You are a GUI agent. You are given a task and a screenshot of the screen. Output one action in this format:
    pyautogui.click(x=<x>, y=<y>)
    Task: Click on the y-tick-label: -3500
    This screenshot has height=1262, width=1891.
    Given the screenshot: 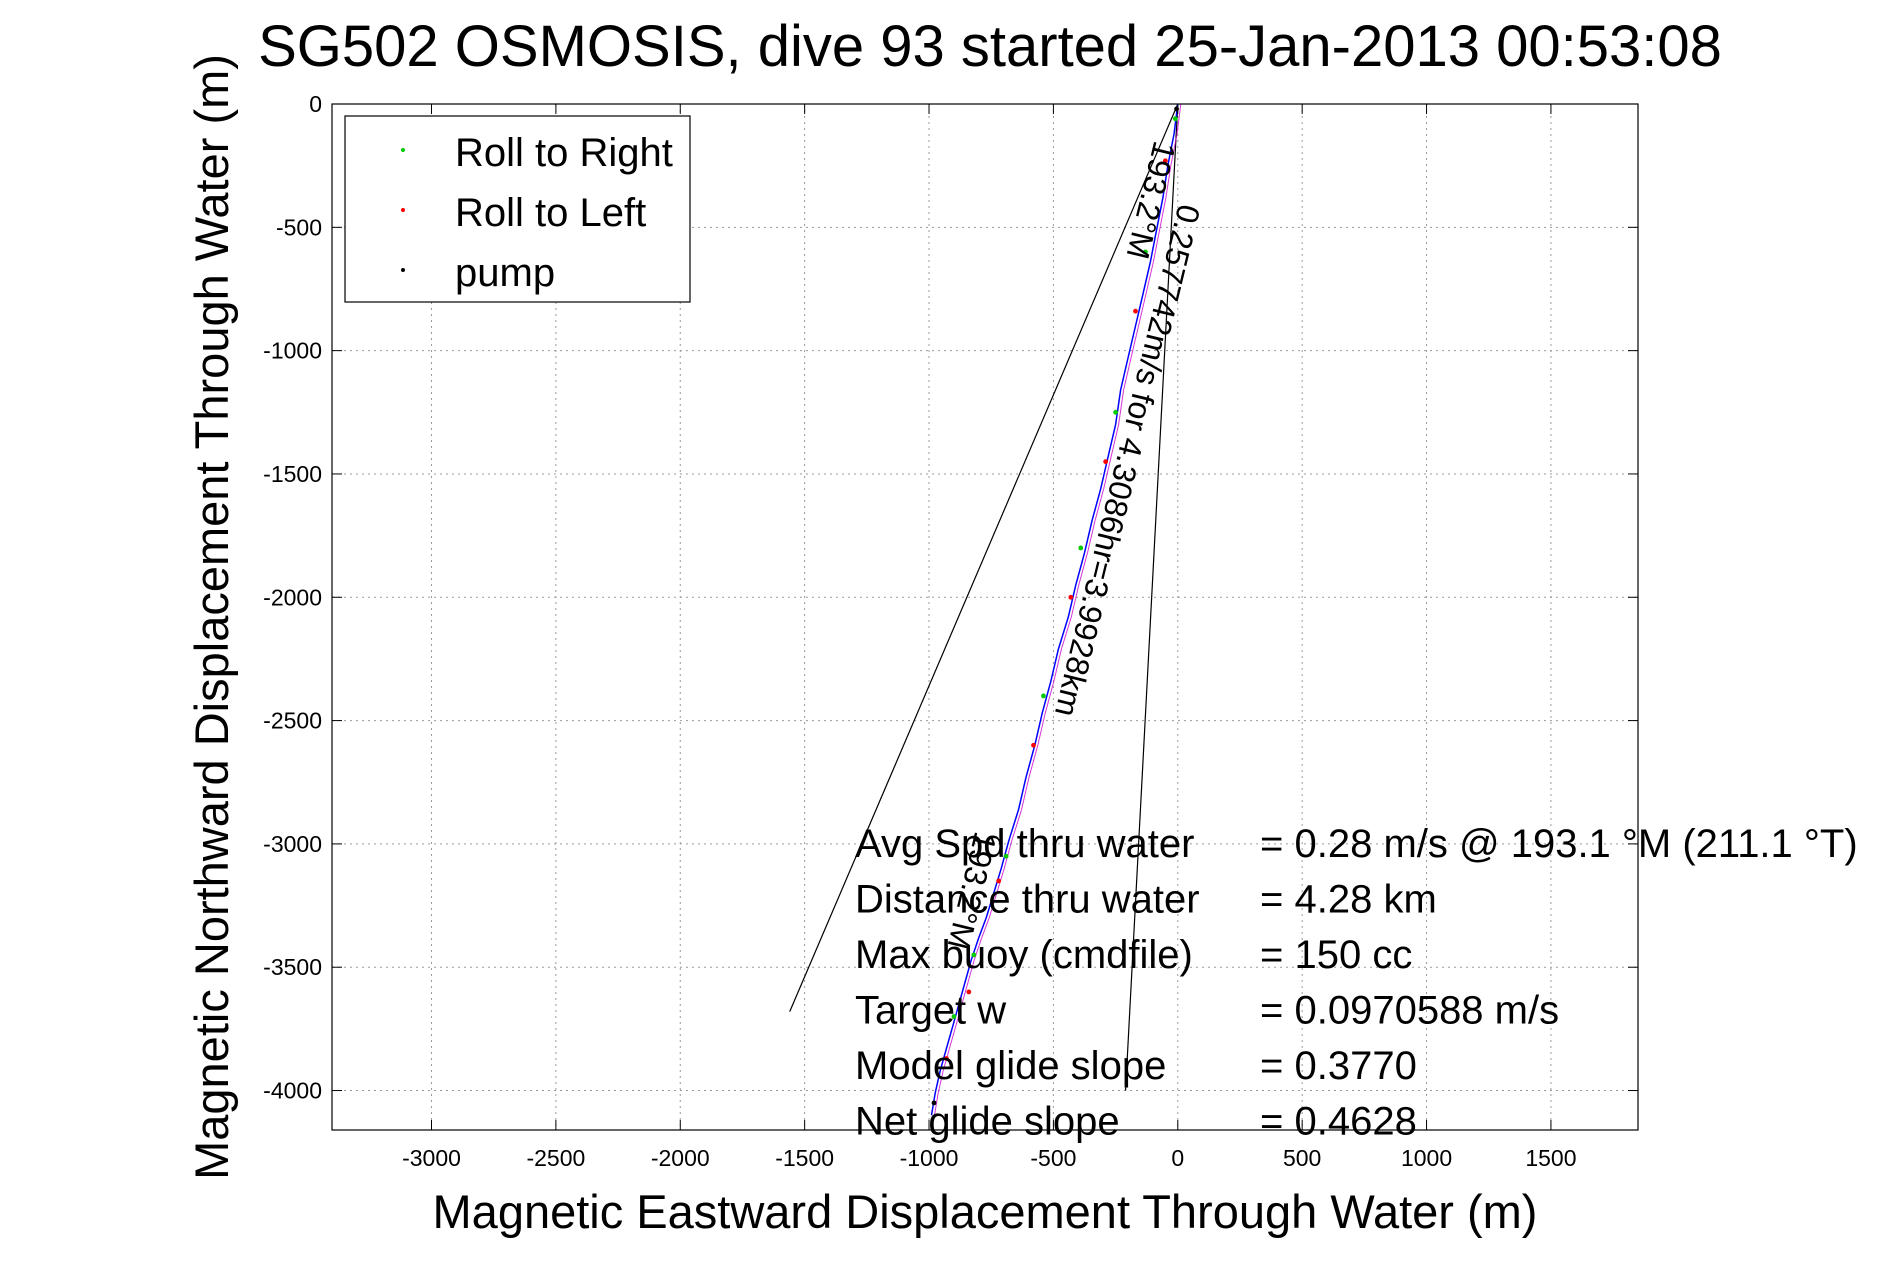 What is the action you would take?
    pyautogui.click(x=292, y=967)
    